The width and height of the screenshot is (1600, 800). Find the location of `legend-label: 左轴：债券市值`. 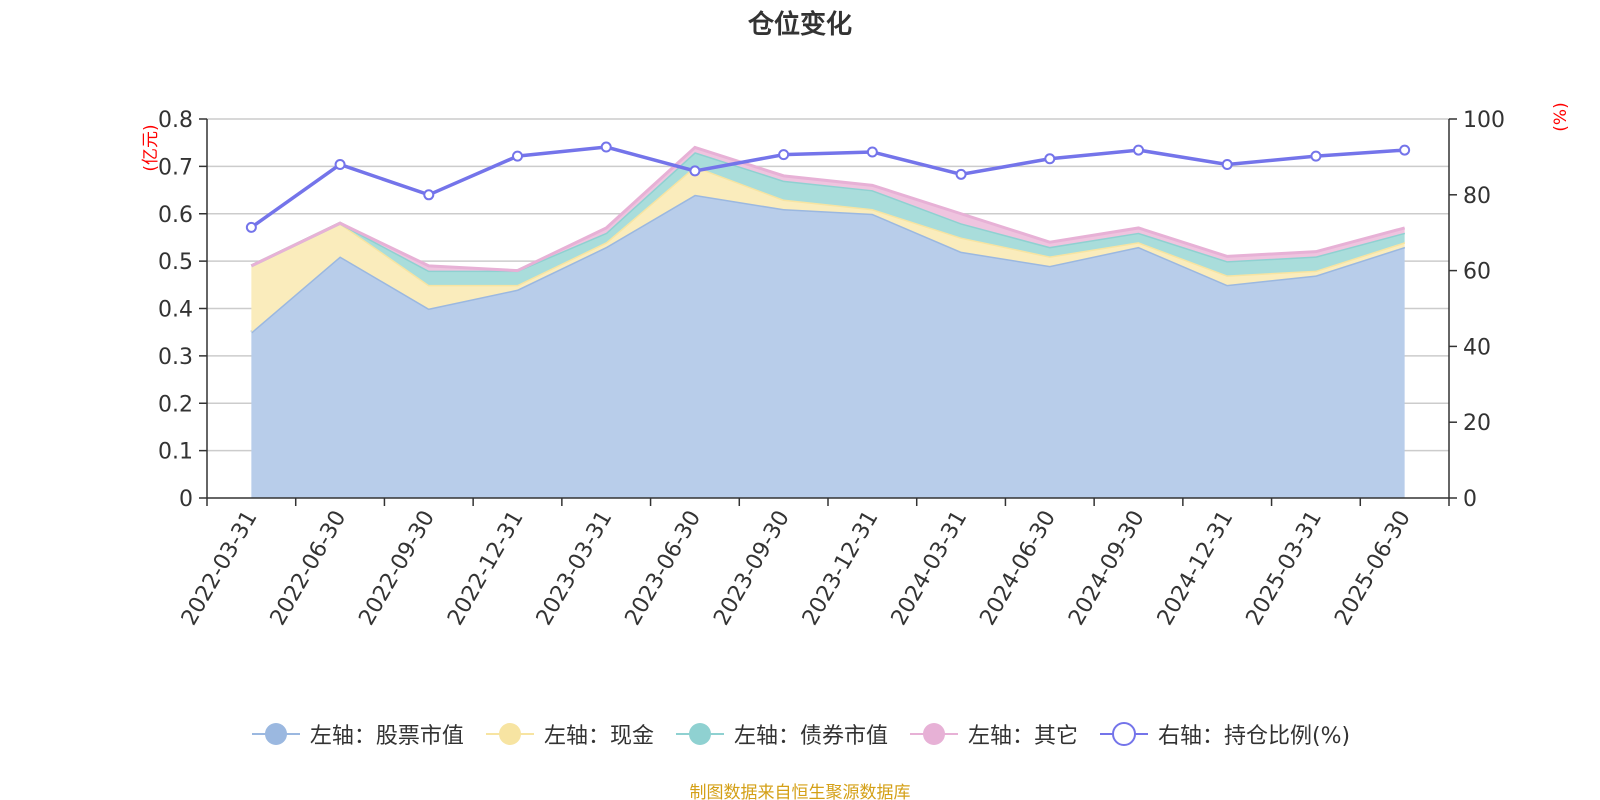

legend-label: 左轴：债券市值 is located at coordinates (810, 736).